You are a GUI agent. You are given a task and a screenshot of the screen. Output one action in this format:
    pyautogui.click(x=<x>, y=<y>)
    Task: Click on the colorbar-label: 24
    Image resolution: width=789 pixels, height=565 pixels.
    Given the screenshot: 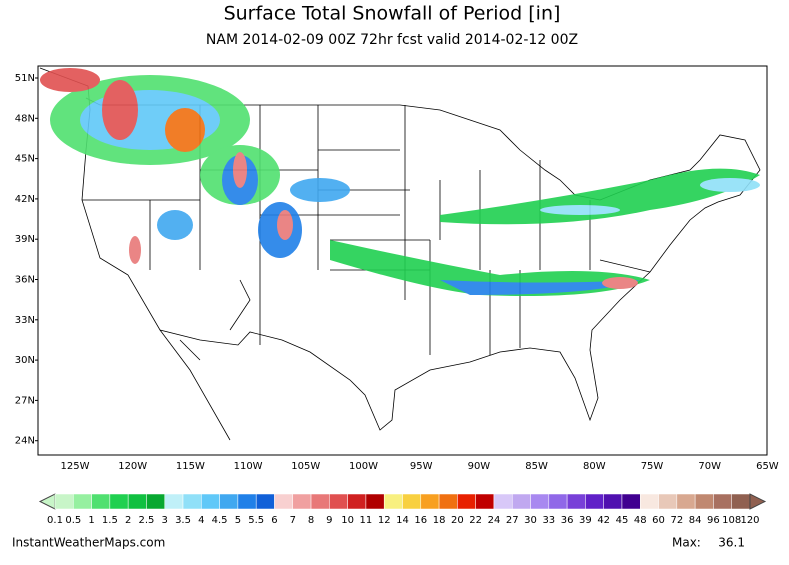 What is the action you would take?
    pyautogui.click(x=494, y=520)
    